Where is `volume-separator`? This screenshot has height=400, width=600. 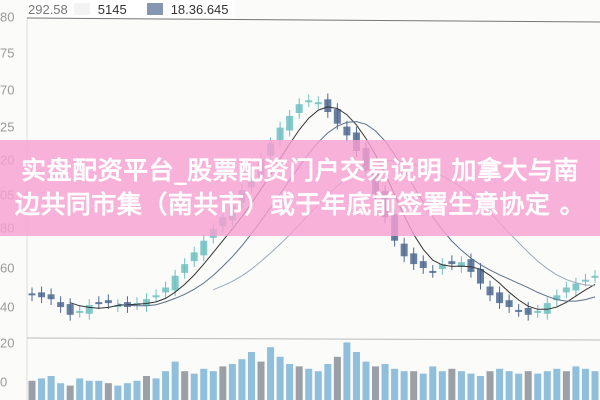
volume-separator is located at coordinates (313, 339).